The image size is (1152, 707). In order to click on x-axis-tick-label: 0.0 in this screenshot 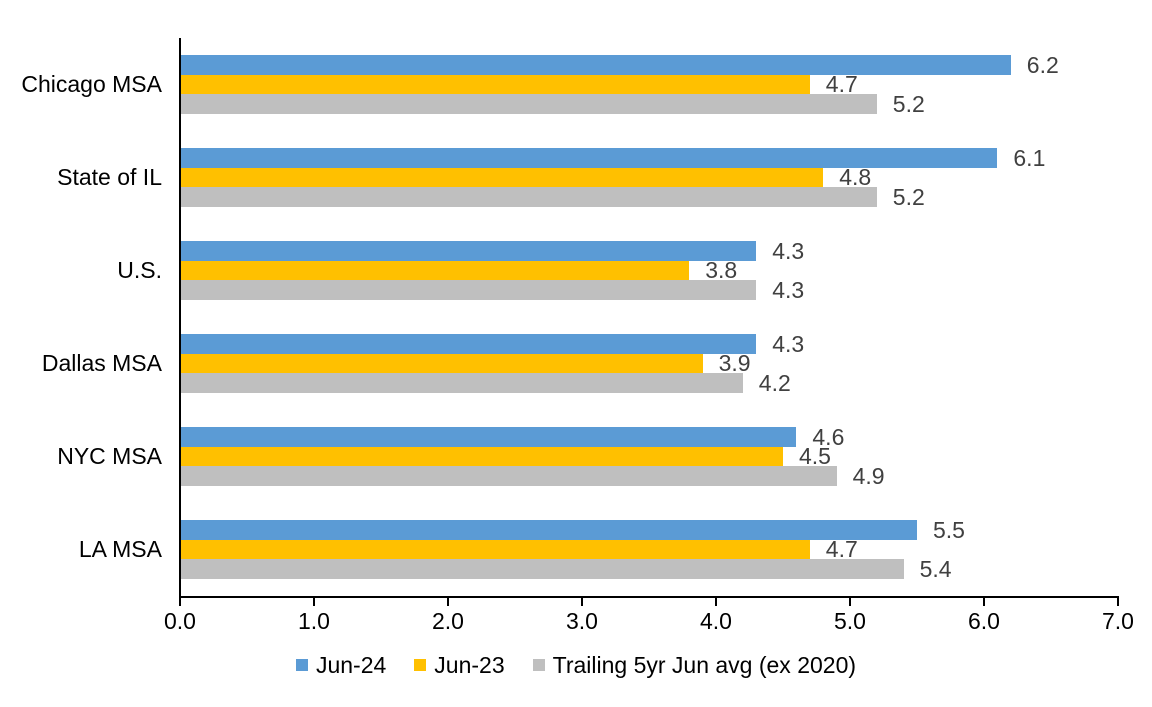, I will do `click(180, 621)`.